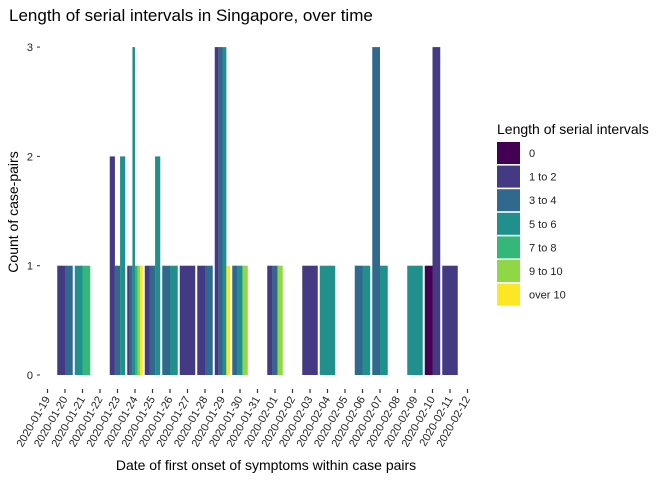  I want to click on y-tick-label: 1, so click(30, 267).